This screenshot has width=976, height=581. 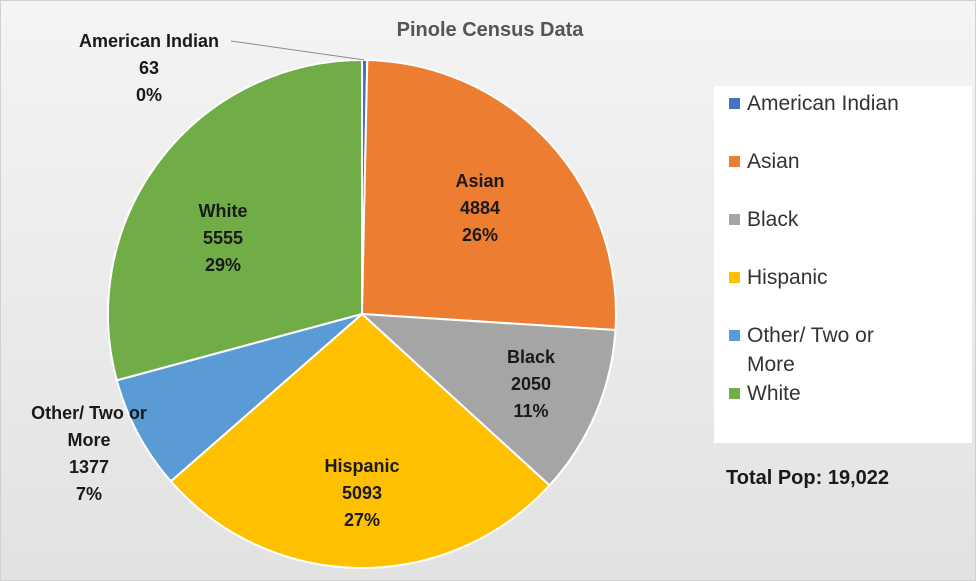 I want to click on legend-swatch-asian, so click(x=734, y=161).